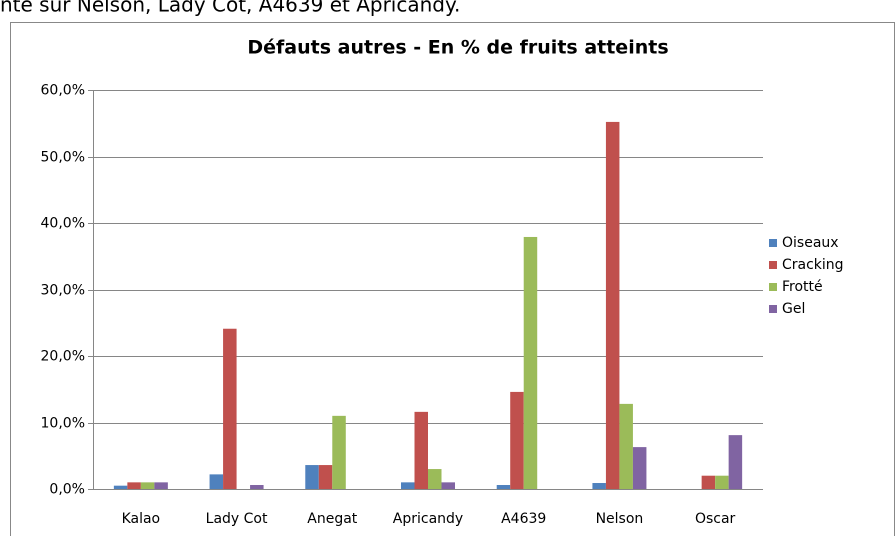 The image size is (896, 536). What do you see at coordinates (457, 48) in the screenshot?
I see `chart-title: Défauts autres - En % de fruits atteints` at bounding box center [457, 48].